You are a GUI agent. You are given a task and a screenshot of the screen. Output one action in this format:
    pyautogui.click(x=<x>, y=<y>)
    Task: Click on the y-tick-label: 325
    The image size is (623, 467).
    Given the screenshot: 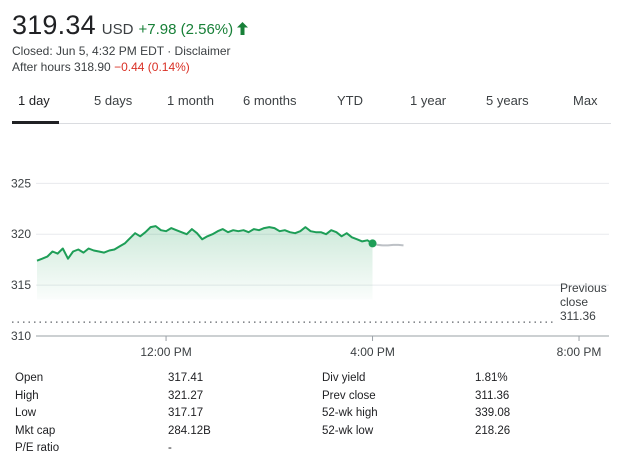 What is the action you would take?
    pyautogui.click(x=21, y=183)
    